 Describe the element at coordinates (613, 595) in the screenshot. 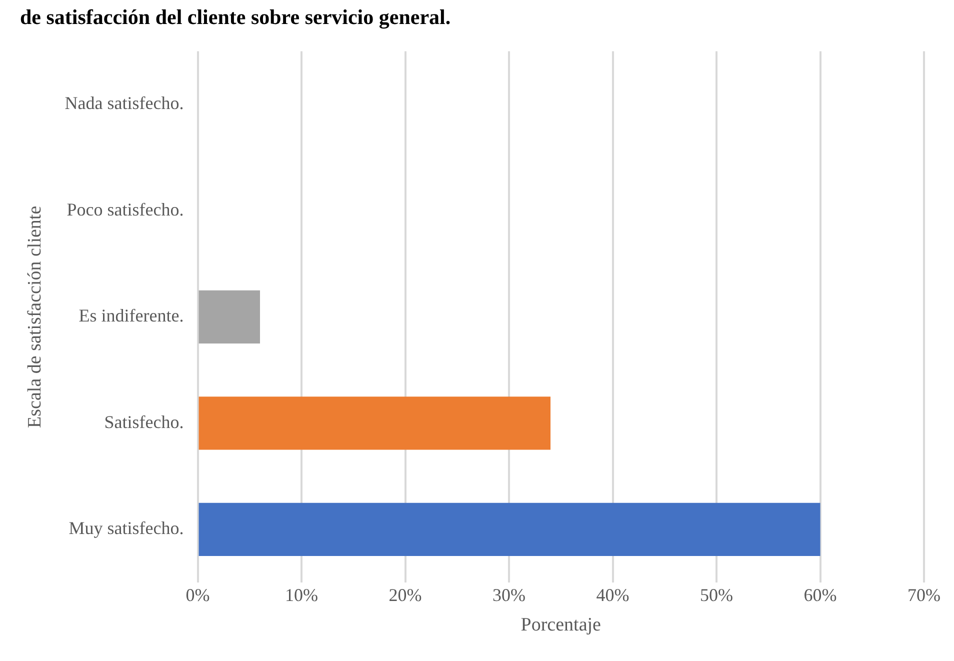

I see `x-tick-label: 40%` at that location.